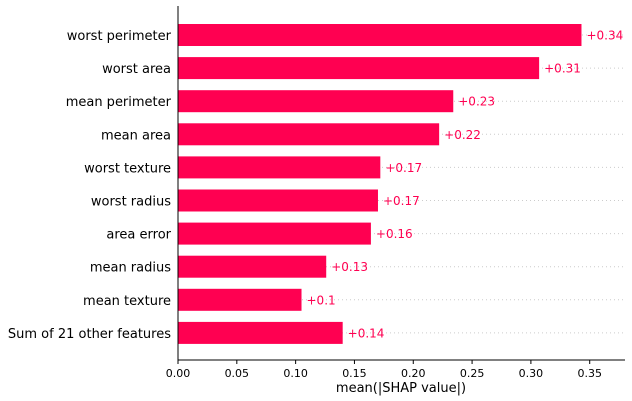  I want to click on category-label: area error, so click(138, 235).